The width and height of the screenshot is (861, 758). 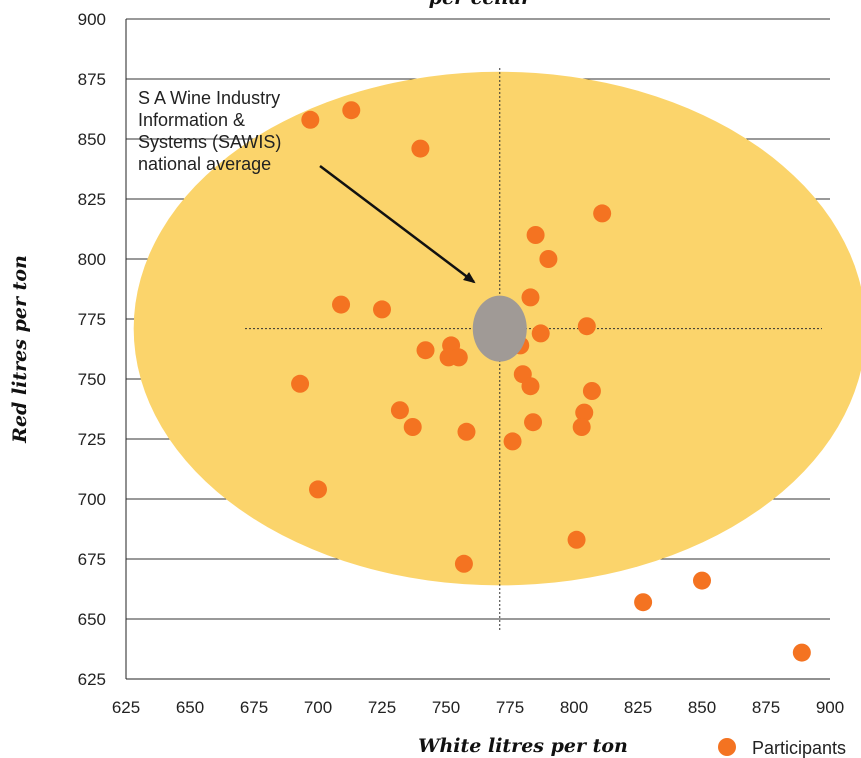 I want to click on y-tick-label: 650, so click(x=92, y=619).